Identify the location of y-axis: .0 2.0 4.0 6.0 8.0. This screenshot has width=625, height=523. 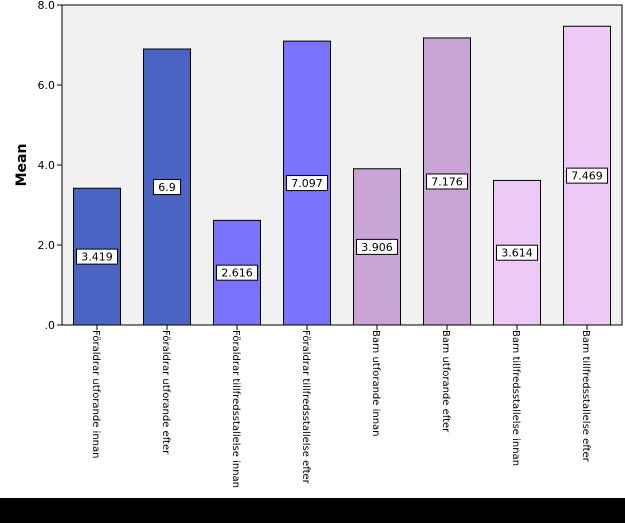
(50, 166).